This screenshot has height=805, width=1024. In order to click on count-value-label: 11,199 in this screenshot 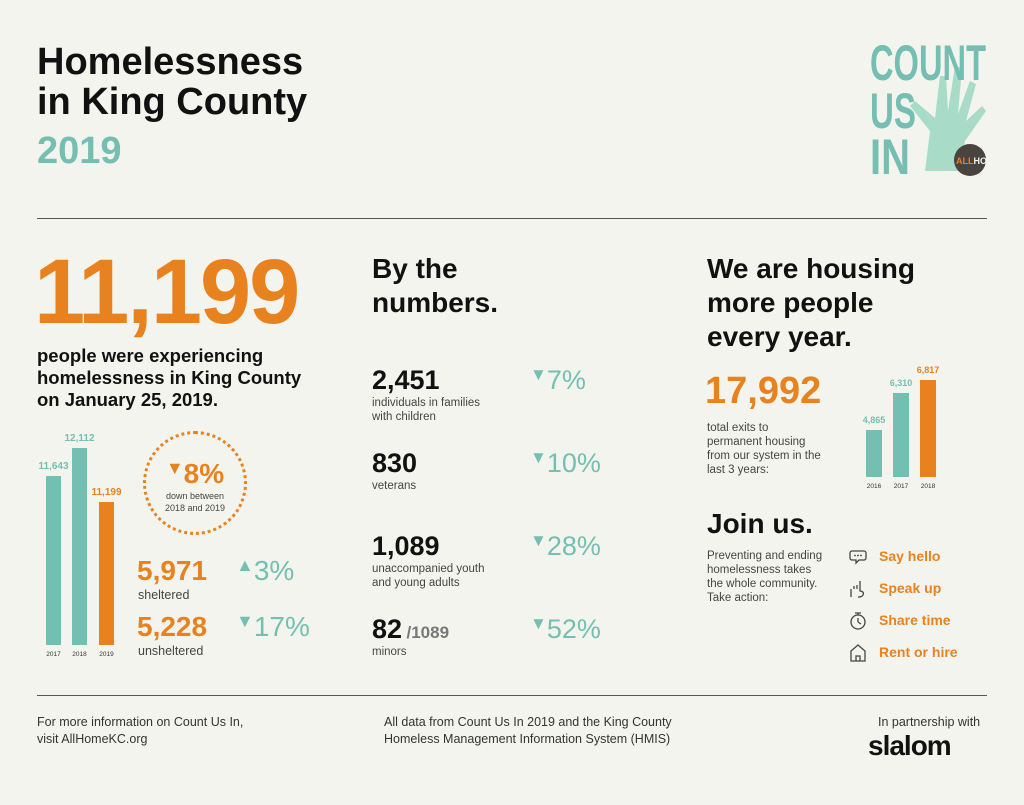, I will do `click(106, 493)`.